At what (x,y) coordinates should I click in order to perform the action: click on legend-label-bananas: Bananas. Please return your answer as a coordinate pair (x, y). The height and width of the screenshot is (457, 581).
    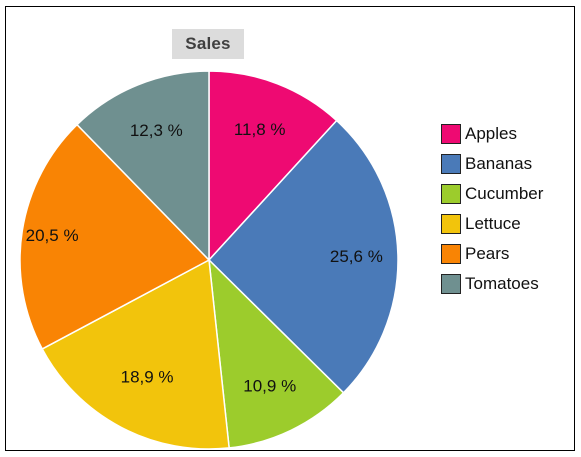
    Looking at the image, I should click on (499, 163).